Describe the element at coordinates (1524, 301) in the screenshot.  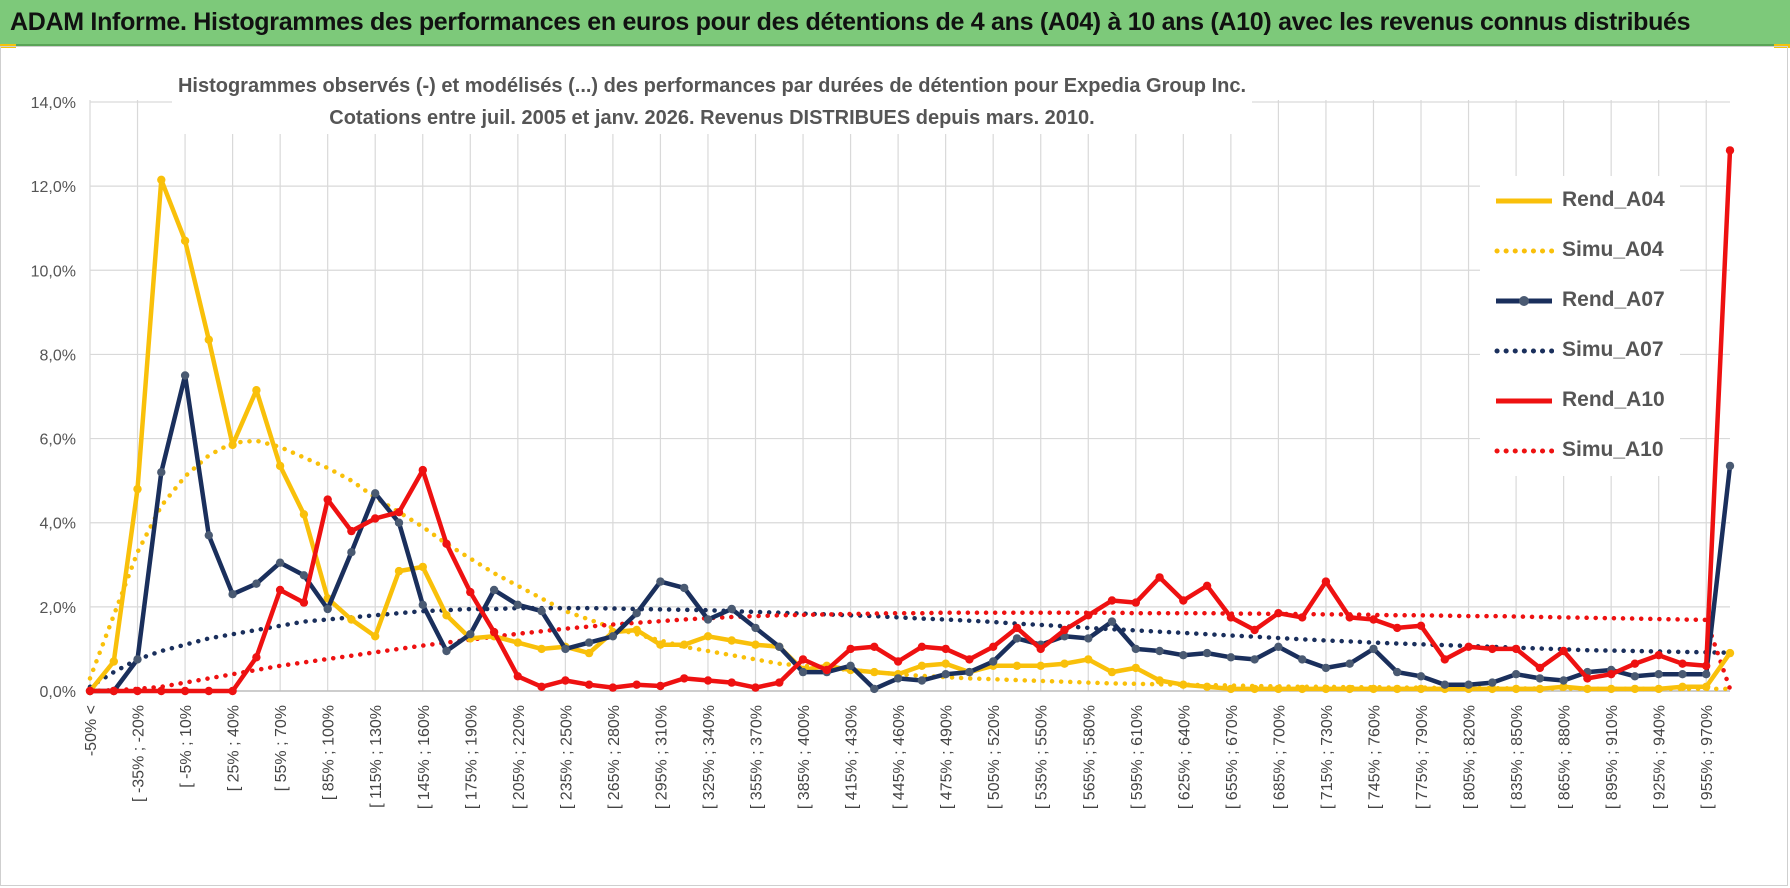
I see `legend-swatch-rend-a07` at that location.